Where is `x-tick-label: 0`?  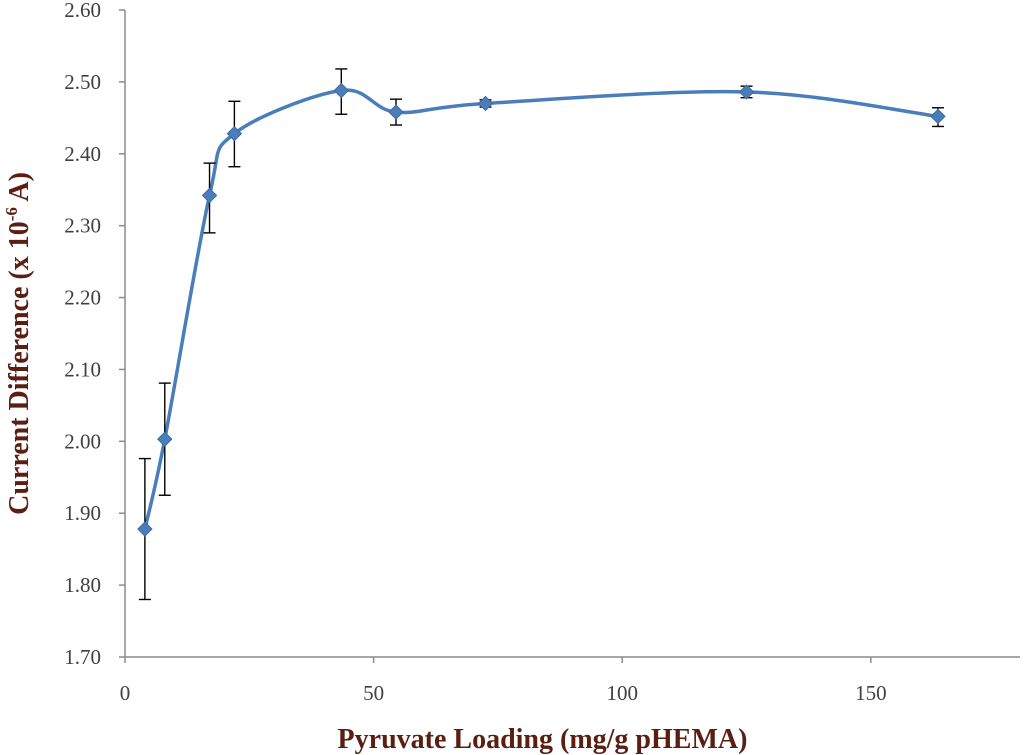
x-tick-label: 0 is located at coordinates (125, 693).